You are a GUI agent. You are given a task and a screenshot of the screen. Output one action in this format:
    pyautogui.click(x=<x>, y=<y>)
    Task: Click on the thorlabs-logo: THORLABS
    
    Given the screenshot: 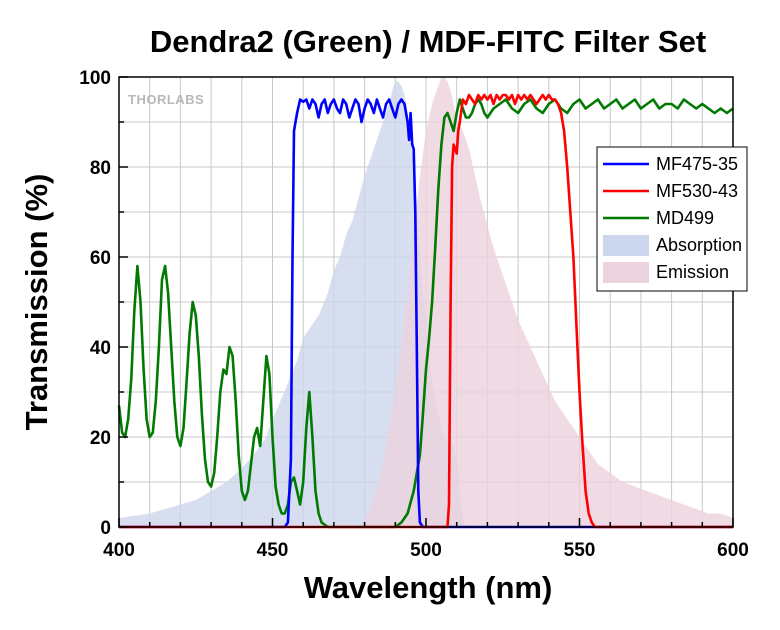 What is the action you would take?
    pyautogui.click(x=166, y=99)
    